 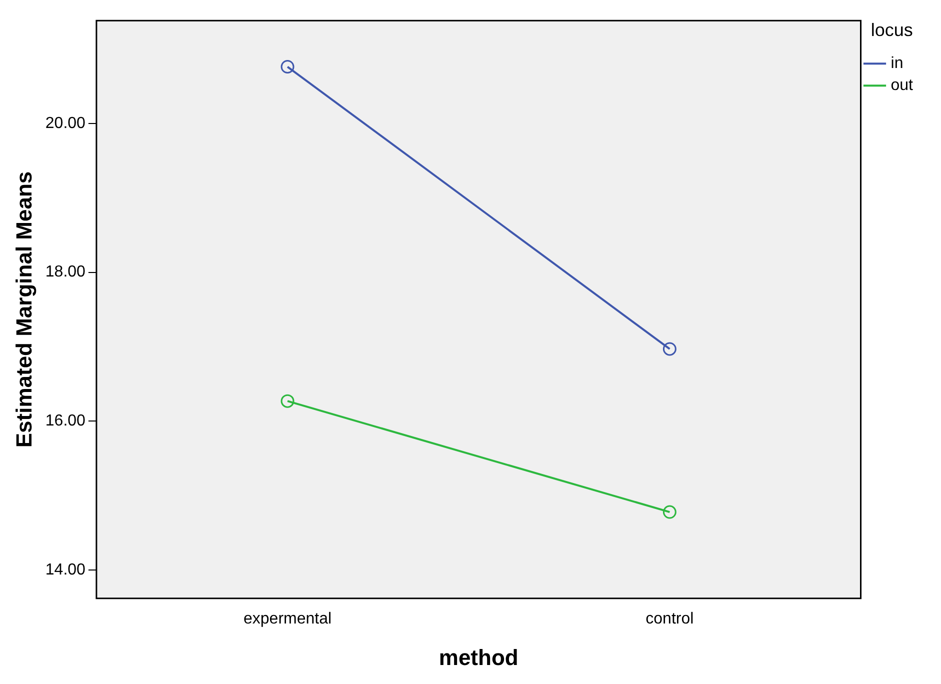 I want to click on legend-label: out, so click(x=902, y=85).